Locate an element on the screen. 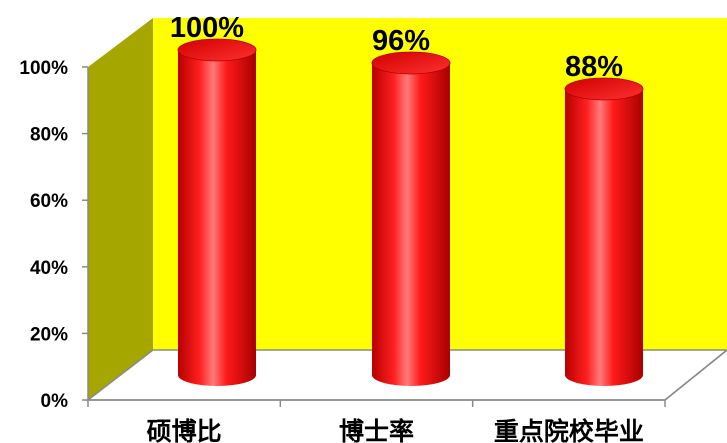 This screenshot has width=727, height=443. y-tick-label: 80% is located at coordinates (49, 135).